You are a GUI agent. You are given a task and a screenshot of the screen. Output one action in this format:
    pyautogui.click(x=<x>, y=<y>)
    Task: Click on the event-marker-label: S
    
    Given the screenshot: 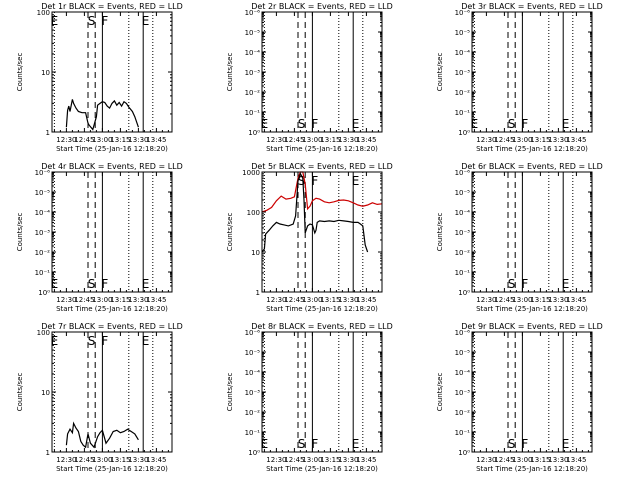 What is the action you would take?
    pyautogui.click(x=92, y=21)
    